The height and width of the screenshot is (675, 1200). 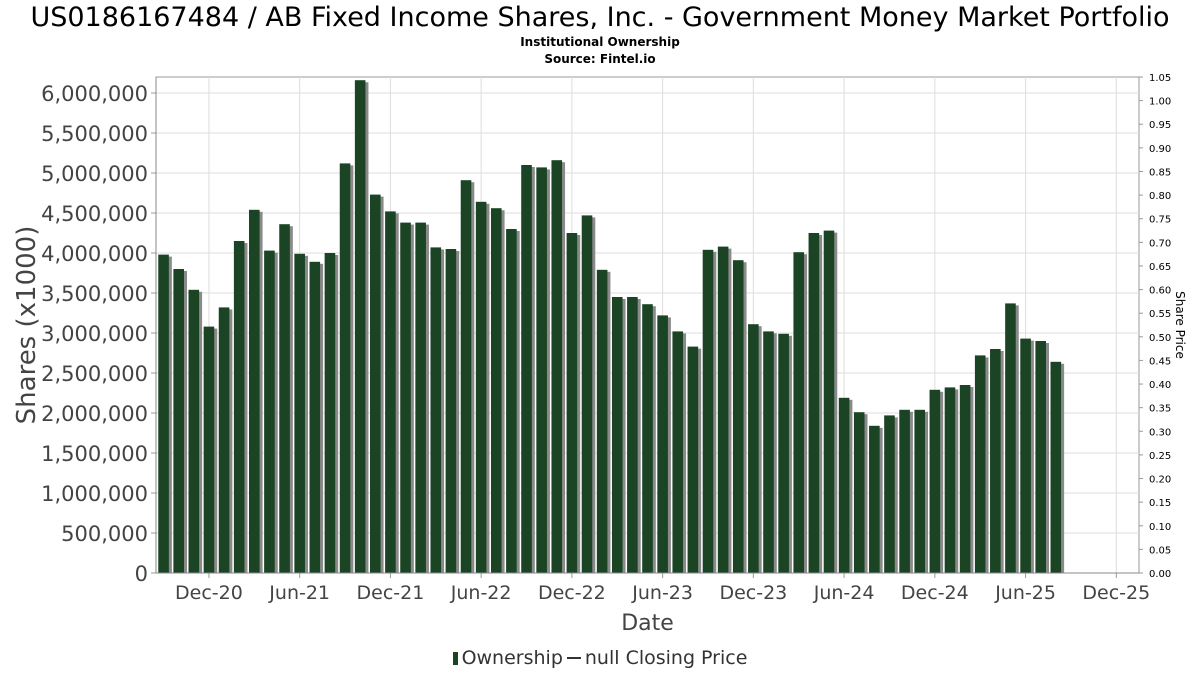 I want to click on y2-tick-label: 0.45, so click(x=1160, y=361).